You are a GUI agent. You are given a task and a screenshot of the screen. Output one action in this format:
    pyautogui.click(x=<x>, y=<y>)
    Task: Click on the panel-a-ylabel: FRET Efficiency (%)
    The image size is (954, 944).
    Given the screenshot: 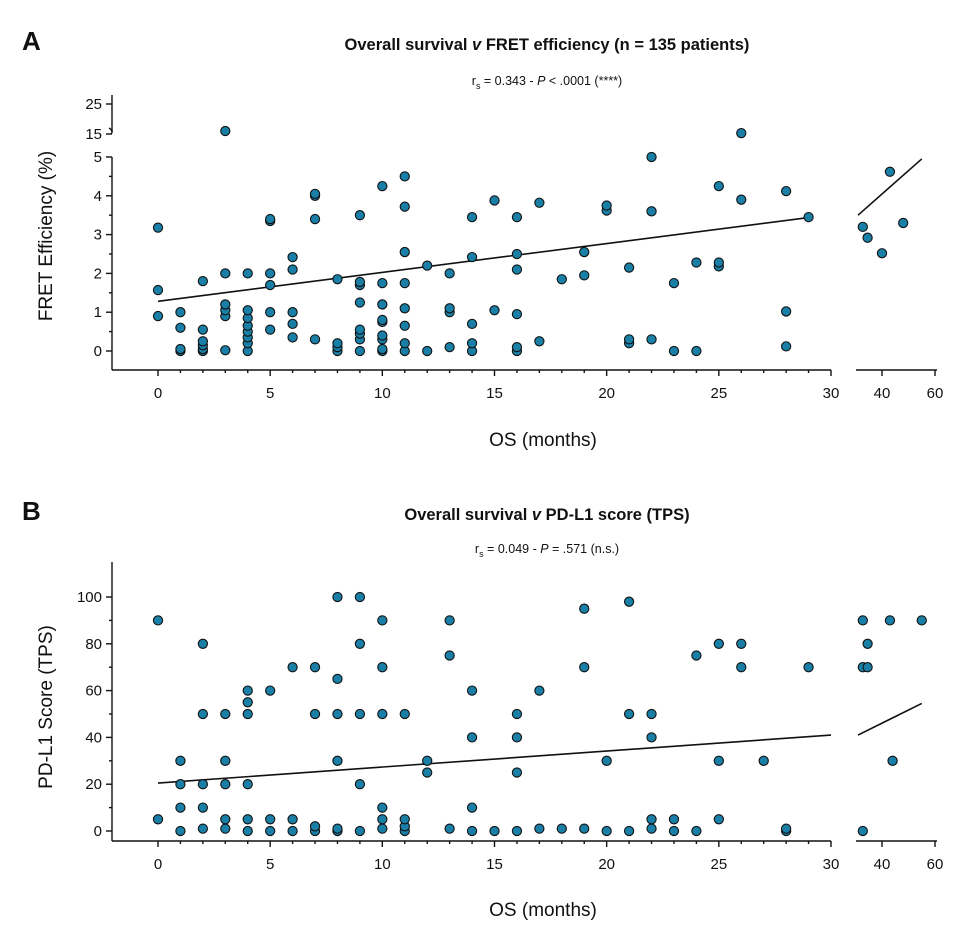 What is the action you would take?
    pyautogui.click(x=46, y=236)
    